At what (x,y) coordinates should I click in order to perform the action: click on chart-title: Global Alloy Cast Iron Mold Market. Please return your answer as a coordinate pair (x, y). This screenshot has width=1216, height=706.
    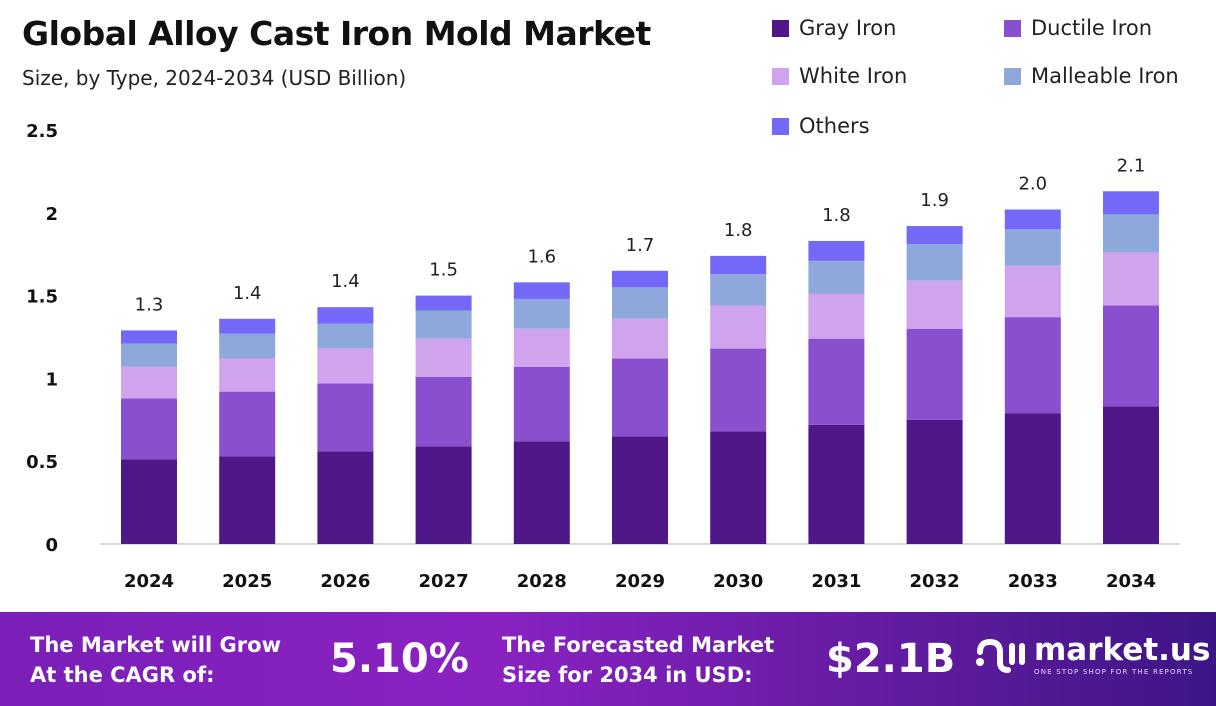
    Looking at the image, I should click on (336, 33).